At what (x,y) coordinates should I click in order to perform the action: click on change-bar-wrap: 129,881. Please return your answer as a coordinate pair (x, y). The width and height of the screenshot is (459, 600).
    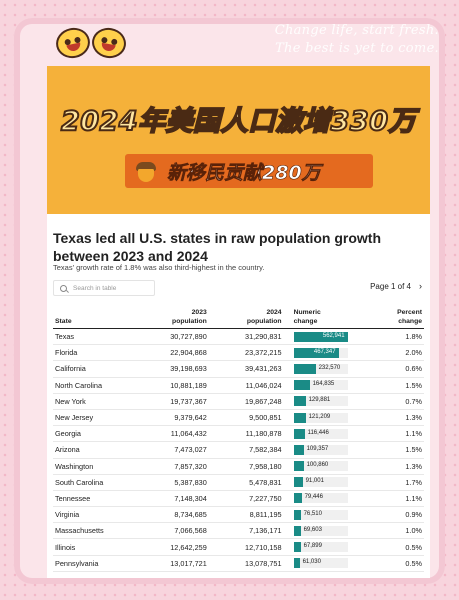
    Looking at the image, I should click on (320, 401).